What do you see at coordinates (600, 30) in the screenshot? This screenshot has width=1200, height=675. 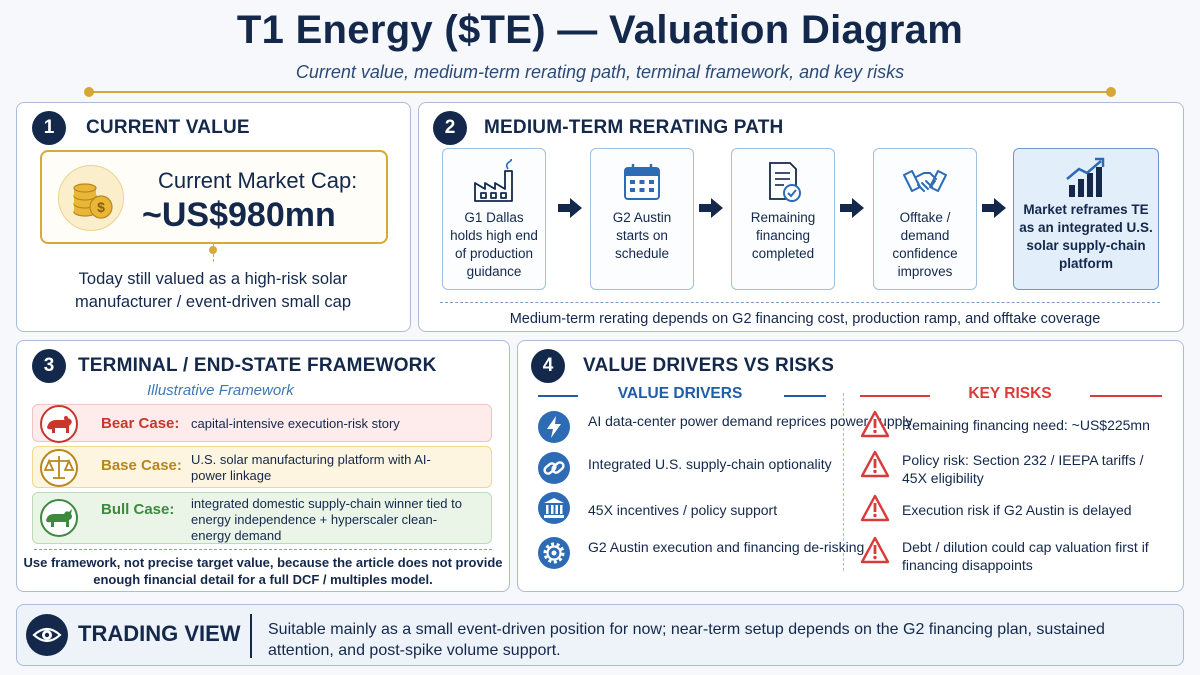 I see `page-title: T1 Energy ($TE) — Valuation Diagram` at bounding box center [600, 30].